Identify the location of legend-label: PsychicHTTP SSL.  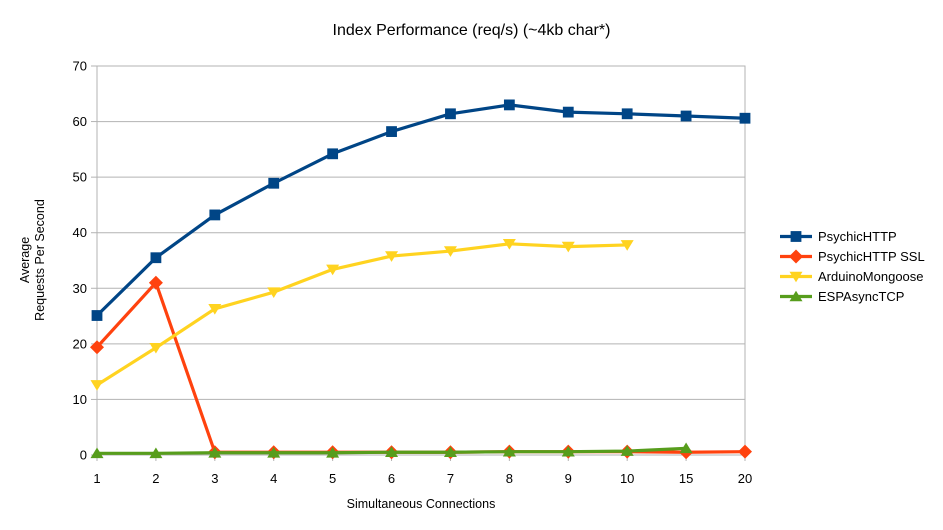
(871, 256).